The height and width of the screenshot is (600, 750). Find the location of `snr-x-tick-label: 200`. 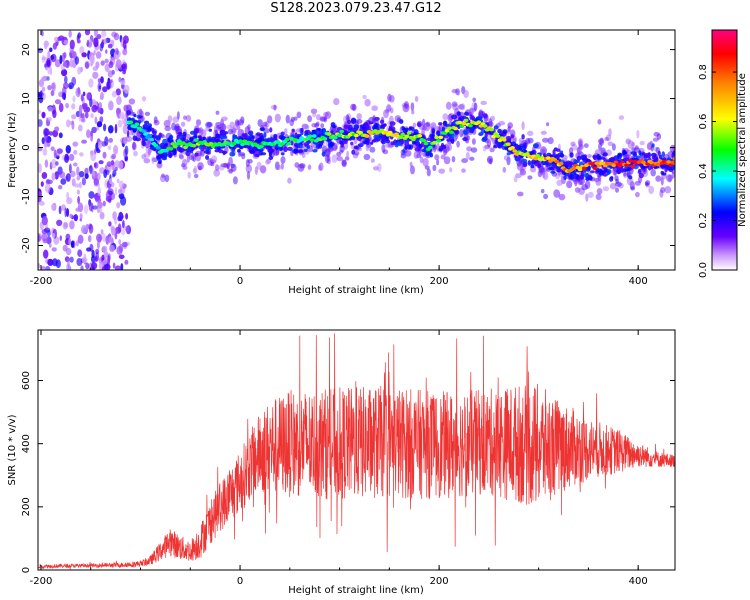

snr-x-tick-label: 200 is located at coordinates (439, 581).